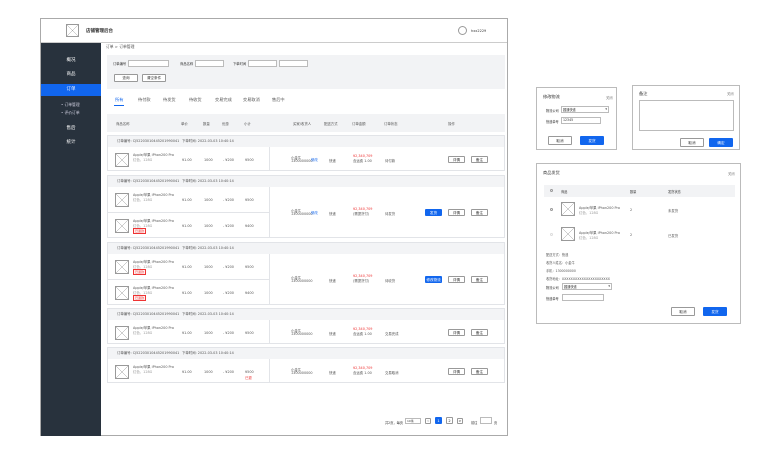 This screenshot has width=784, height=456. What do you see at coordinates (296, 330) in the screenshot?
I see `buyer-name: 小金牛` at bounding box center [296, 330].